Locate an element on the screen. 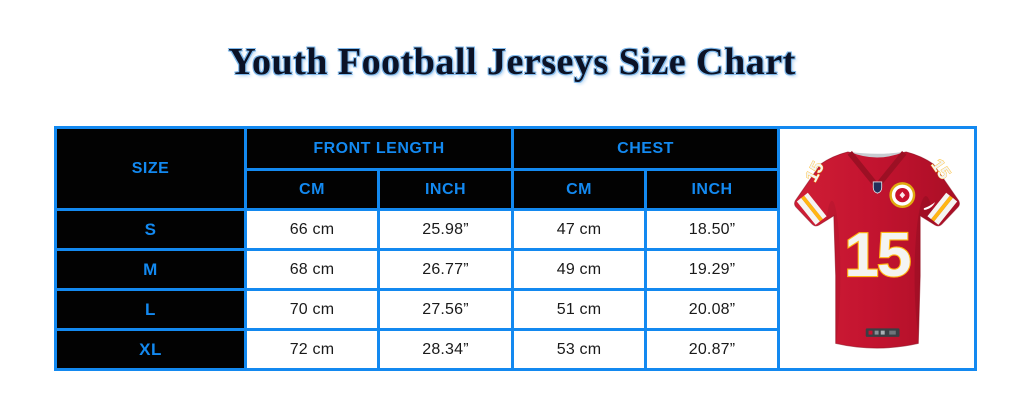  column-header-front-cm: CM is located at coordinates (312, 189).